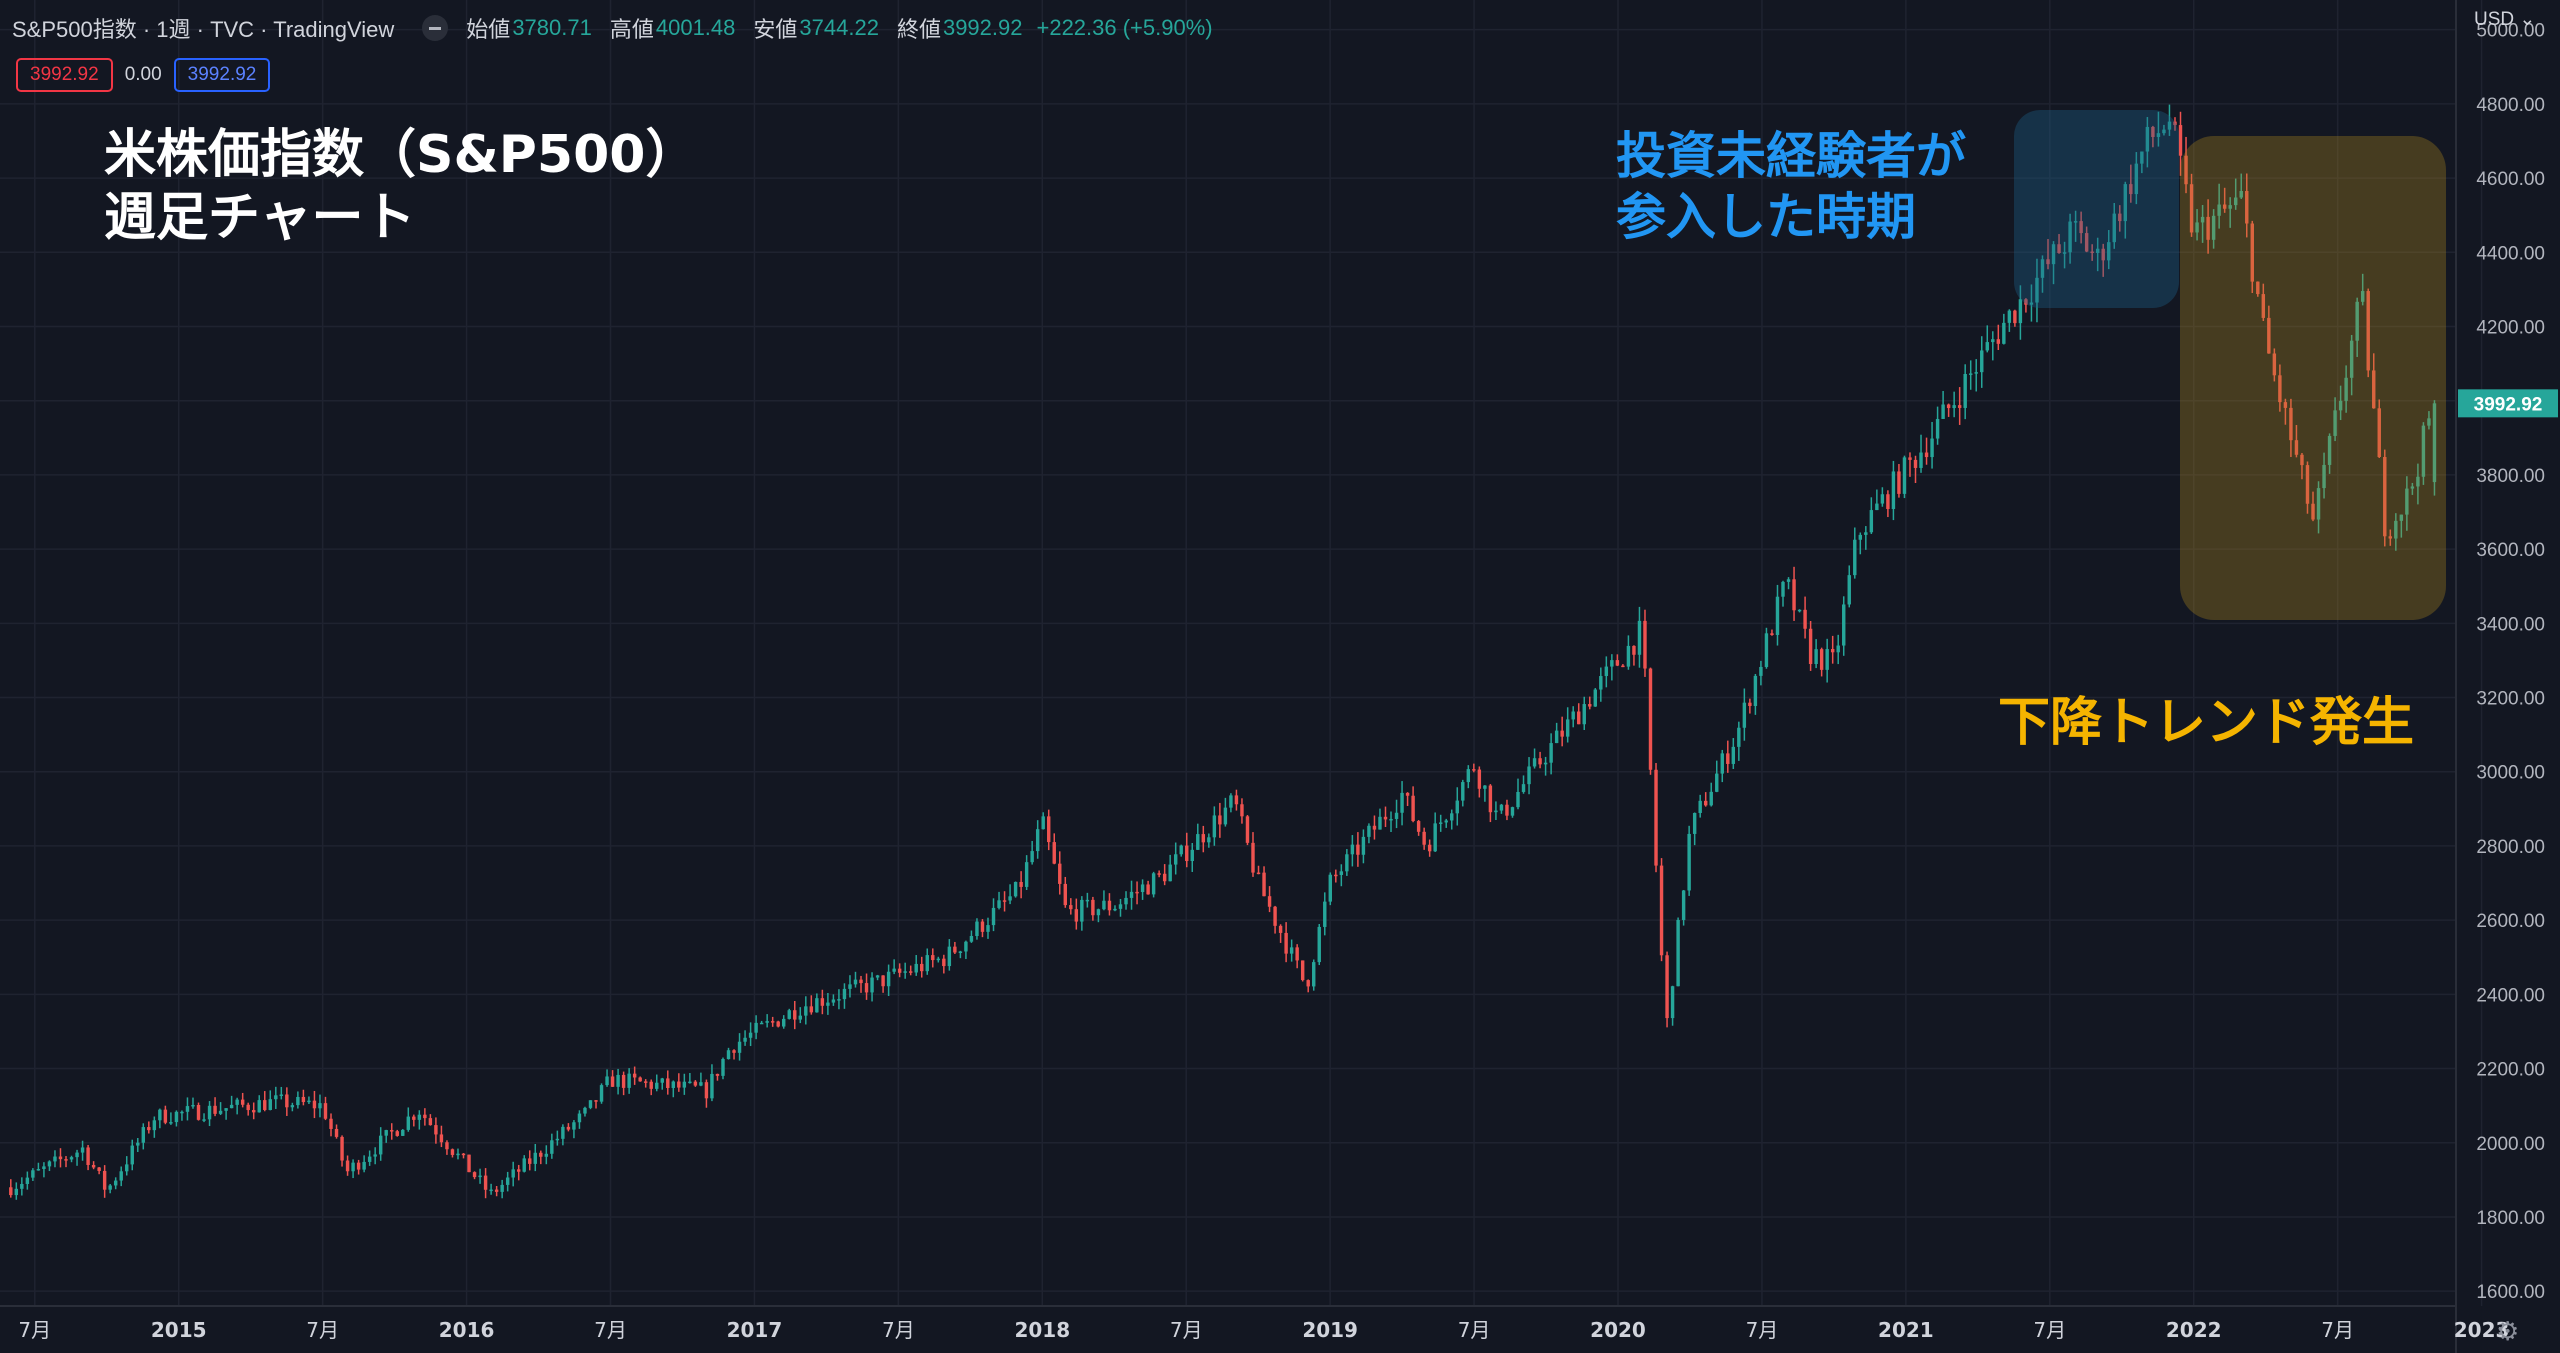 The image size is (2560, 1353). What do you see at coordinates (2510, 1144) in the screenshot?
I see `price-tick-label: 2000.00` at bounding box center [2510, 1144].